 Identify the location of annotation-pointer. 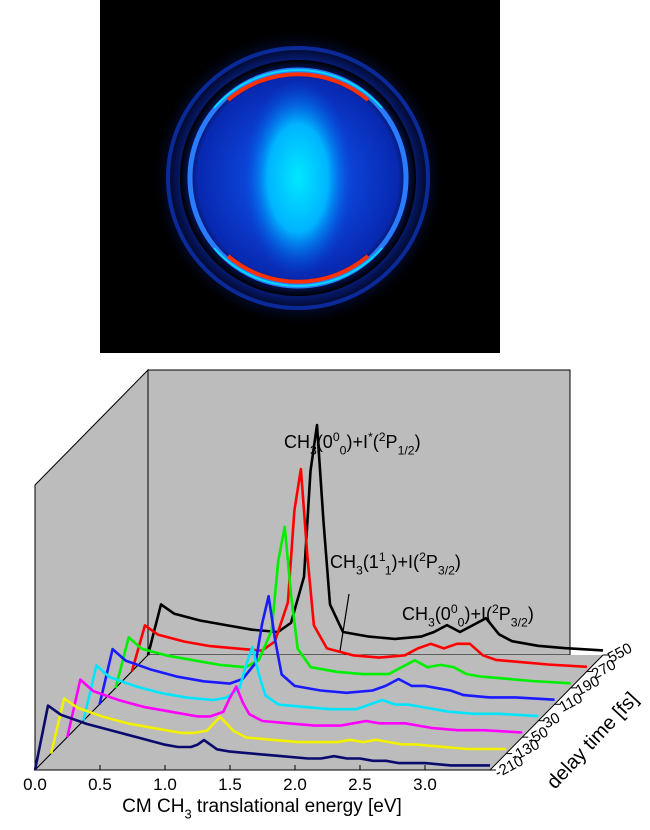
(344, 622).